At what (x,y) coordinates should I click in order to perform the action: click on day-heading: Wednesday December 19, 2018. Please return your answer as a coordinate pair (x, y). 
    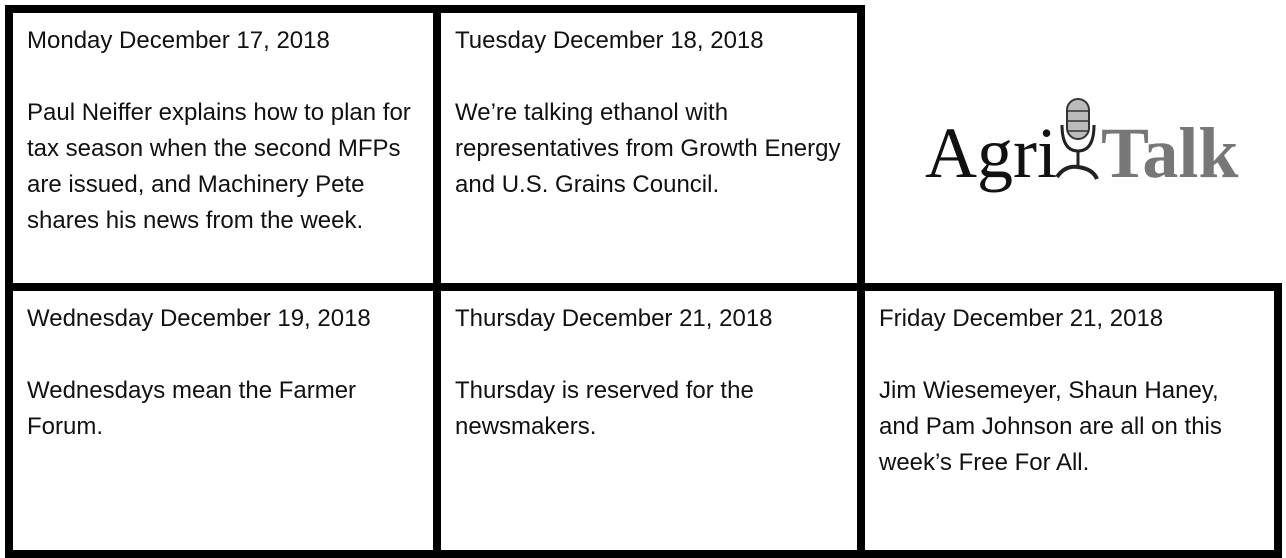
    Looking at the image, I should click on (199, 318).